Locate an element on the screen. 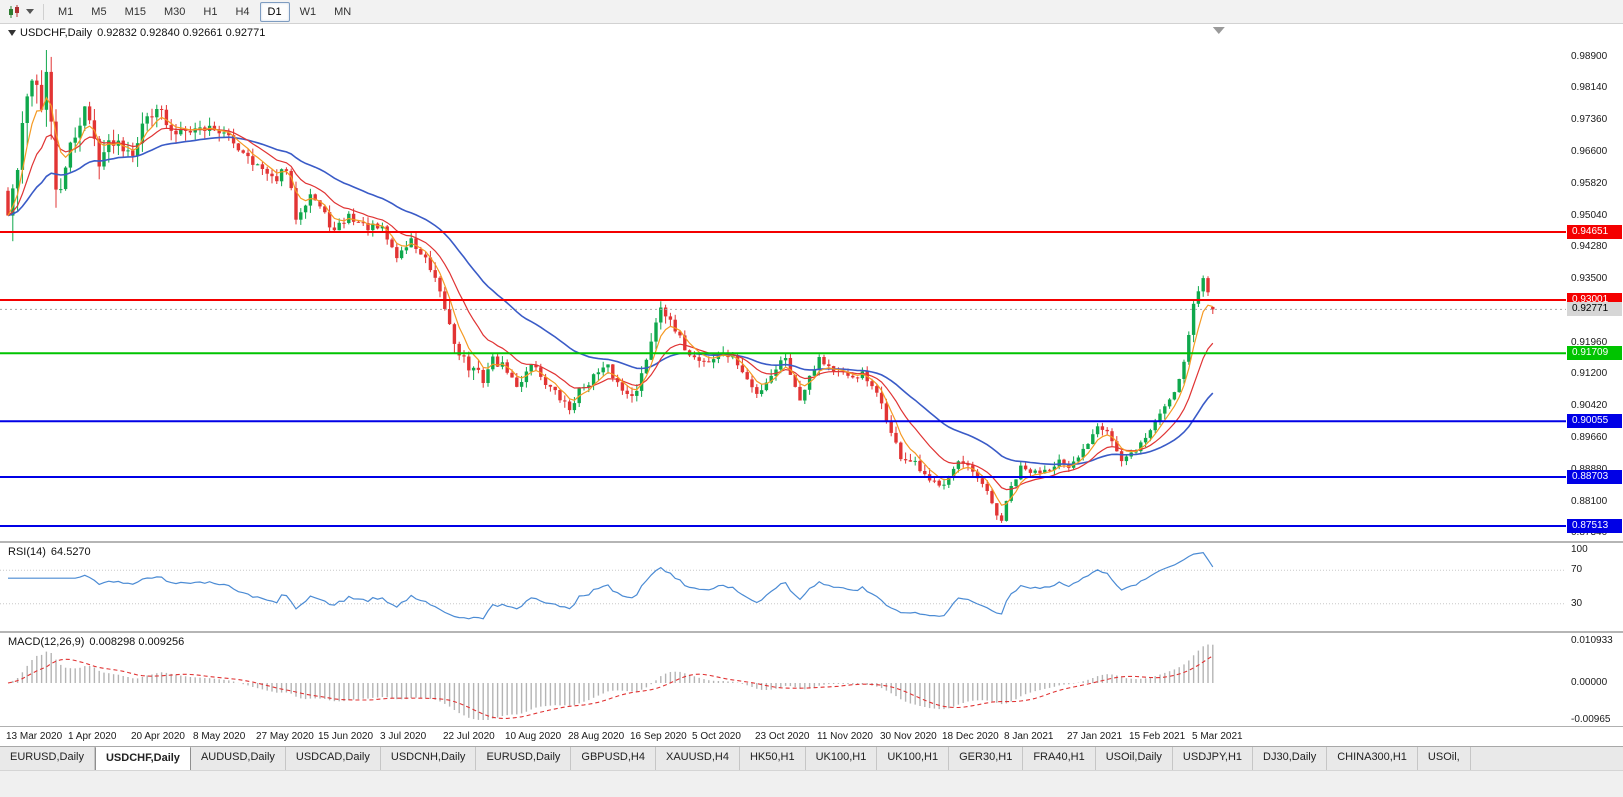 This screenshot has width=1623, height=797. rsi-chart-canvas is located at coordinates (783, 587).